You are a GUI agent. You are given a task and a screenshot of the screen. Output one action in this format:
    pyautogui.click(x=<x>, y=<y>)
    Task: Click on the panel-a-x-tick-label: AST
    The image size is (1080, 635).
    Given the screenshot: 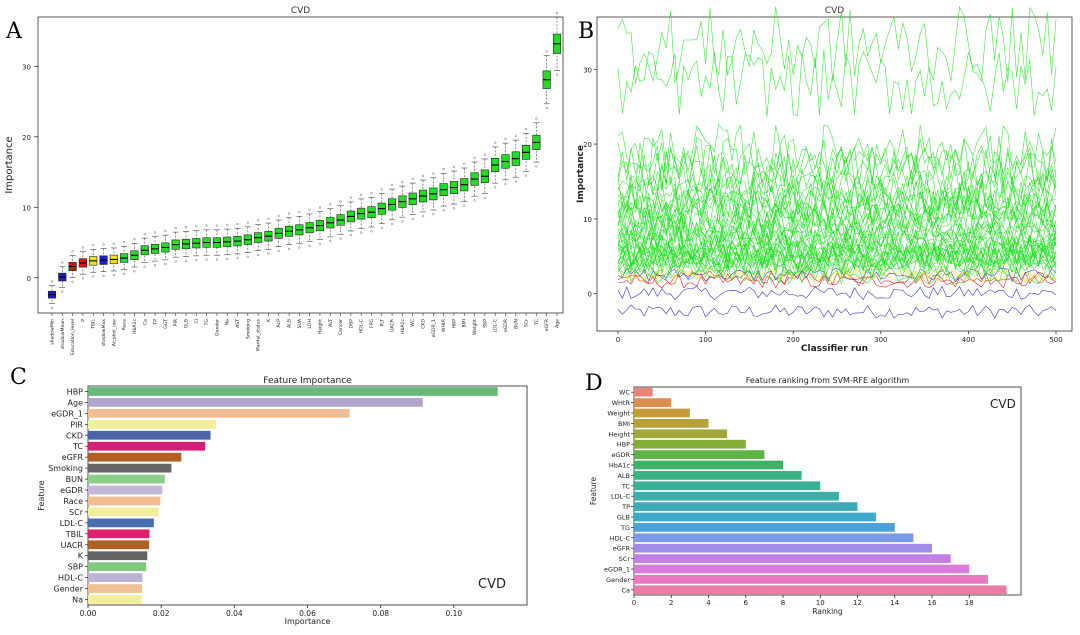 What is the action you would take?
    pyautogui.click(x=238, y=323)
    